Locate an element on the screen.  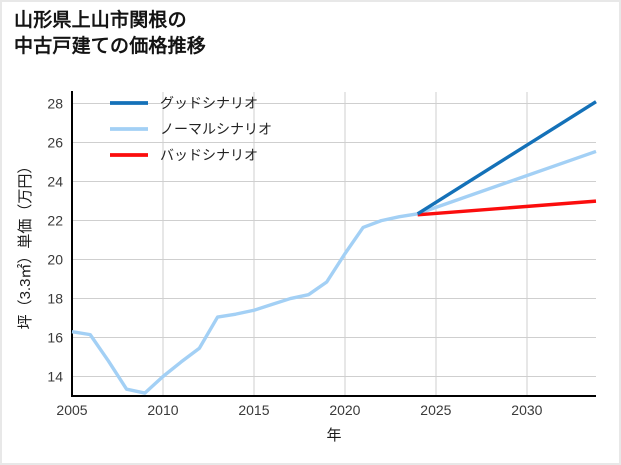
x-tick-label: 2010 is located at coordinates (162, 410).